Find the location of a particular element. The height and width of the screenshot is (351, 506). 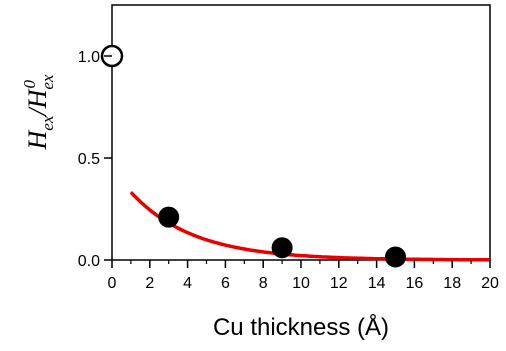

x-tick-label: 10 is located at coordinates (301, 283).